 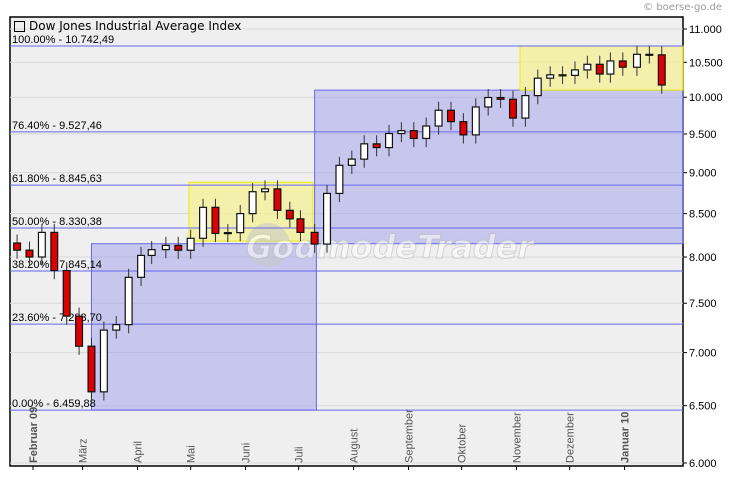 I want to click on chart-title: Dow Jones Industrial Average Index, so click(x=127, y=26).